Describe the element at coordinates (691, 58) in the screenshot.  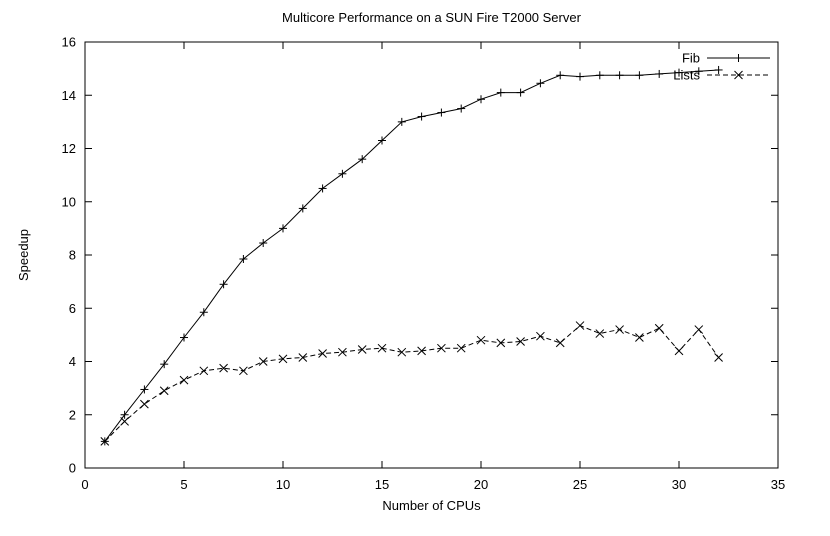
I see `legend-label-fib: Fib` at that location.